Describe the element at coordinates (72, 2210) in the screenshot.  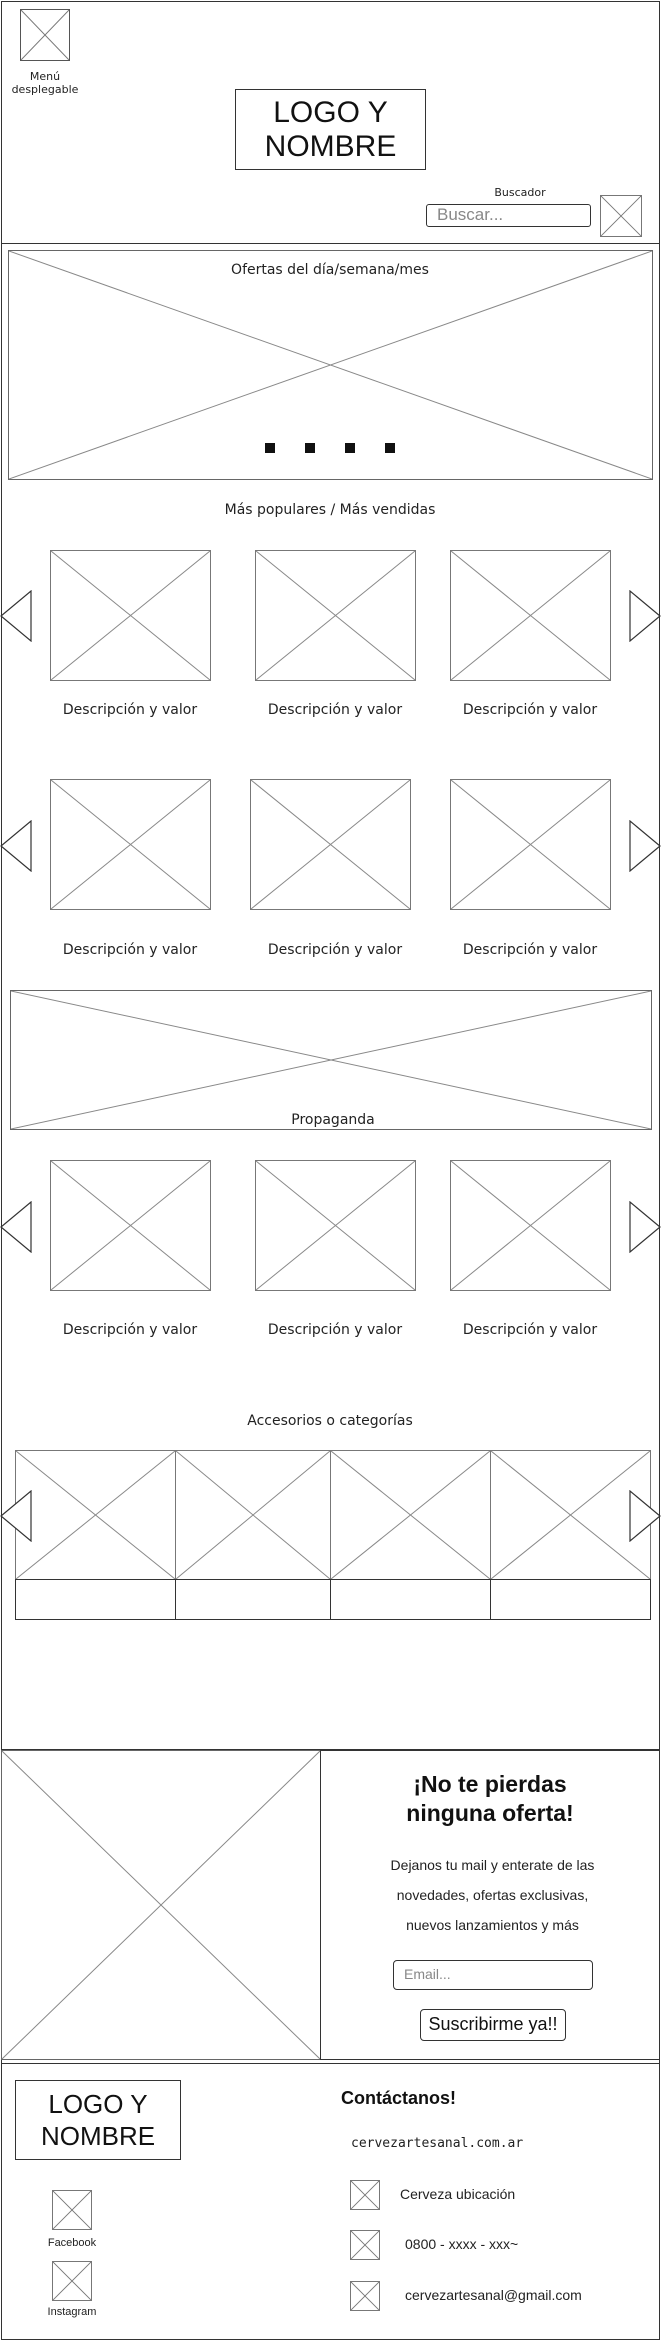
I see `facebook-icon` at that location.